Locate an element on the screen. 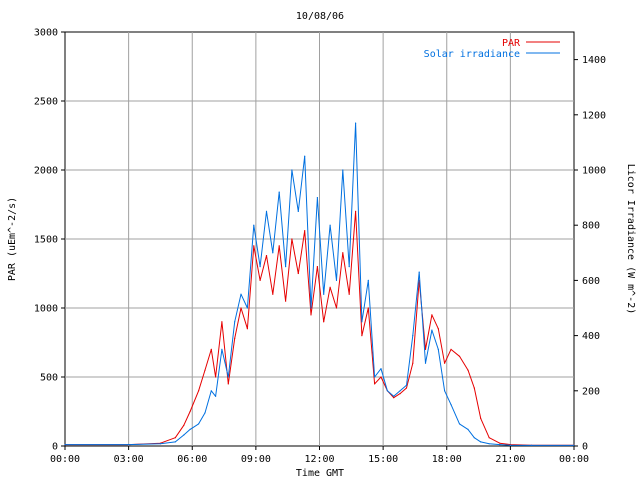 The image size is (640, 480). y-right-tick-label: 200 is located at coordinates (591, 391).